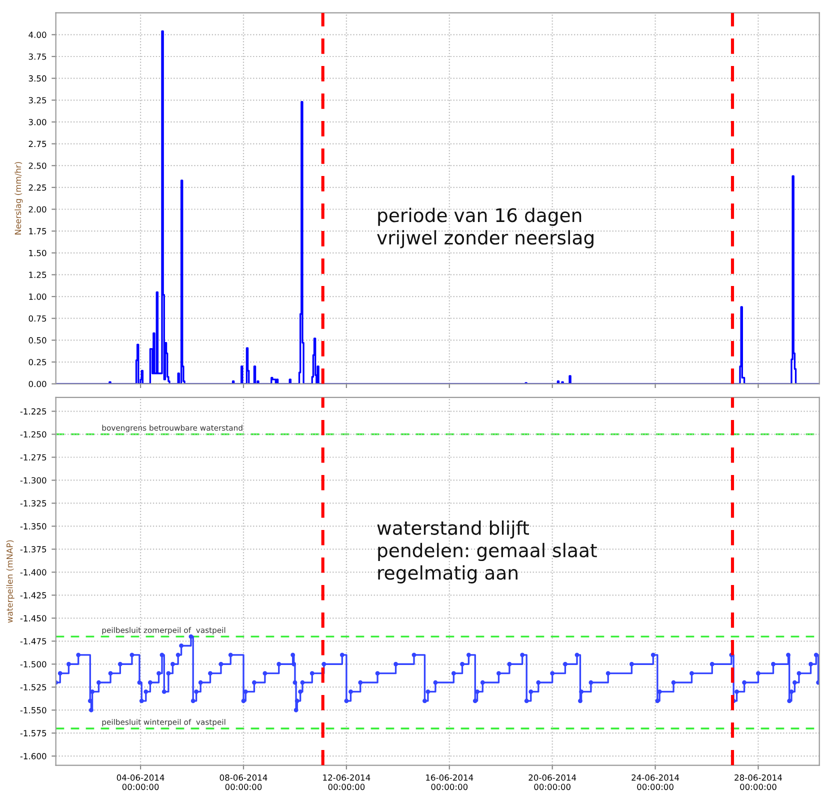  Describe the element at coordinates (33, 618) in the screenshot. I see `y-tick-label: -1.450` at that location.